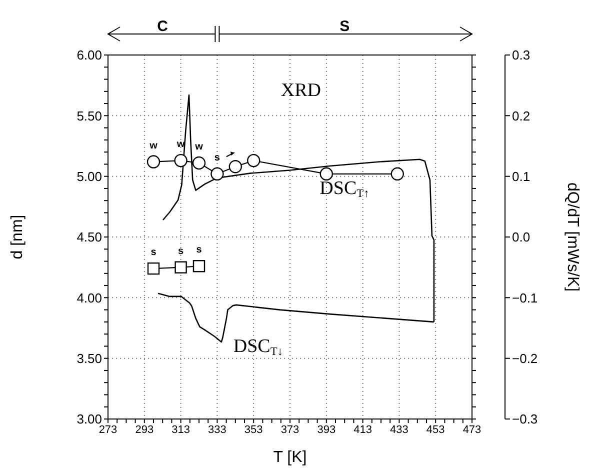 The width and height of the screenshot is (592, 471). Describe the element at coordinates (345, 26) in the screenshot. I see `text: S` at that location.